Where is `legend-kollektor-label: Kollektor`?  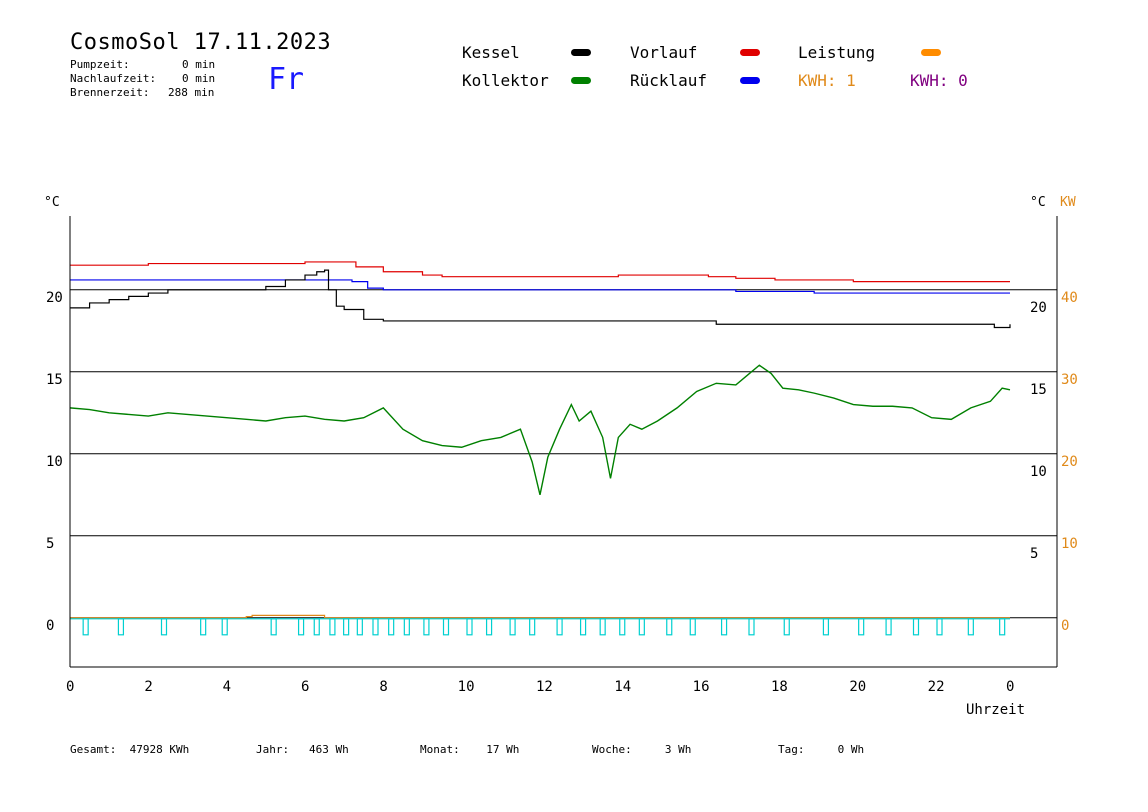 legend-kollektor-label: Kollektor is located at coordinates (505, 80).